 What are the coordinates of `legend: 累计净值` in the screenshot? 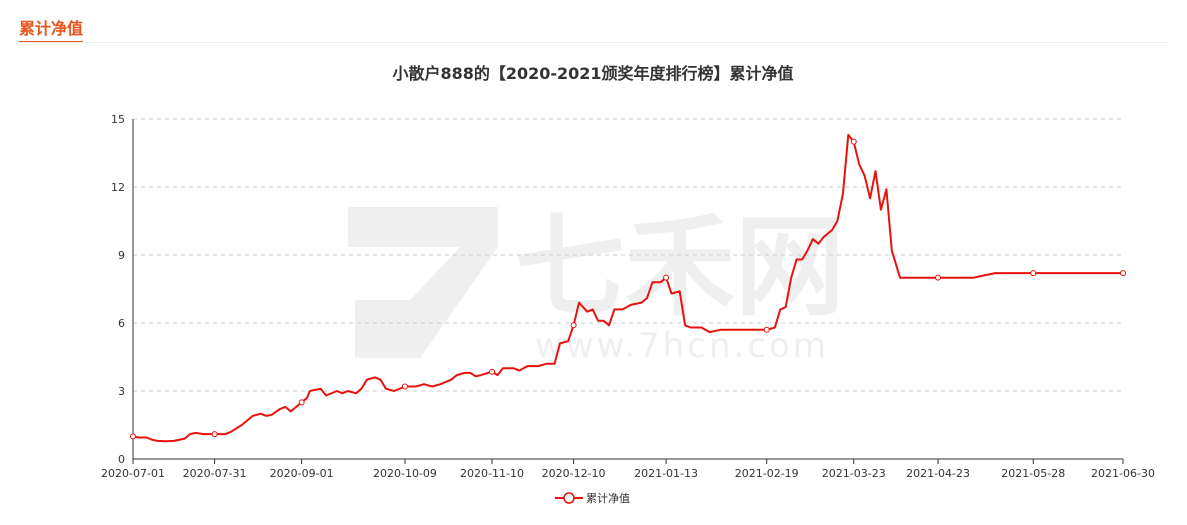 It's located at (592, 498).